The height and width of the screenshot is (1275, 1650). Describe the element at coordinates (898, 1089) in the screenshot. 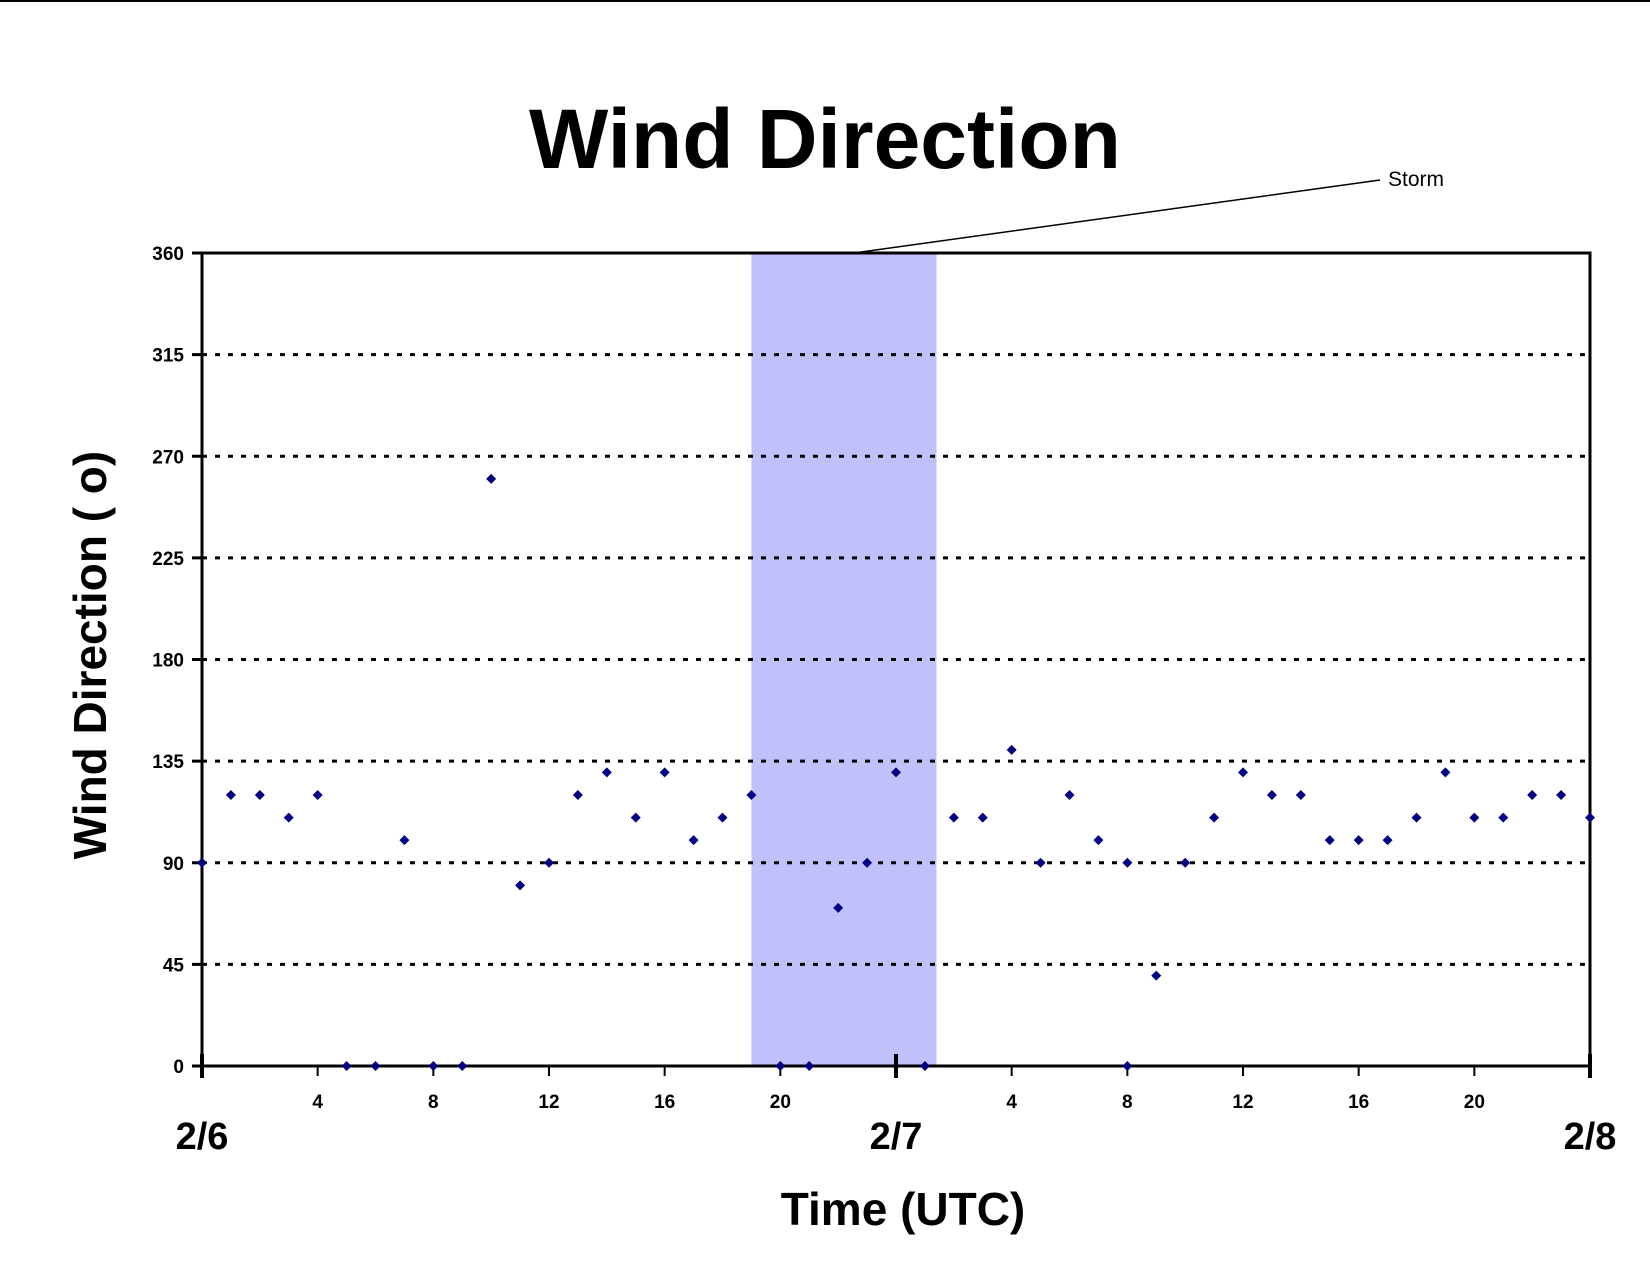

I see `x-axis-ticks: 4 8 12 16 20 4 8 12 16 20` at that location.